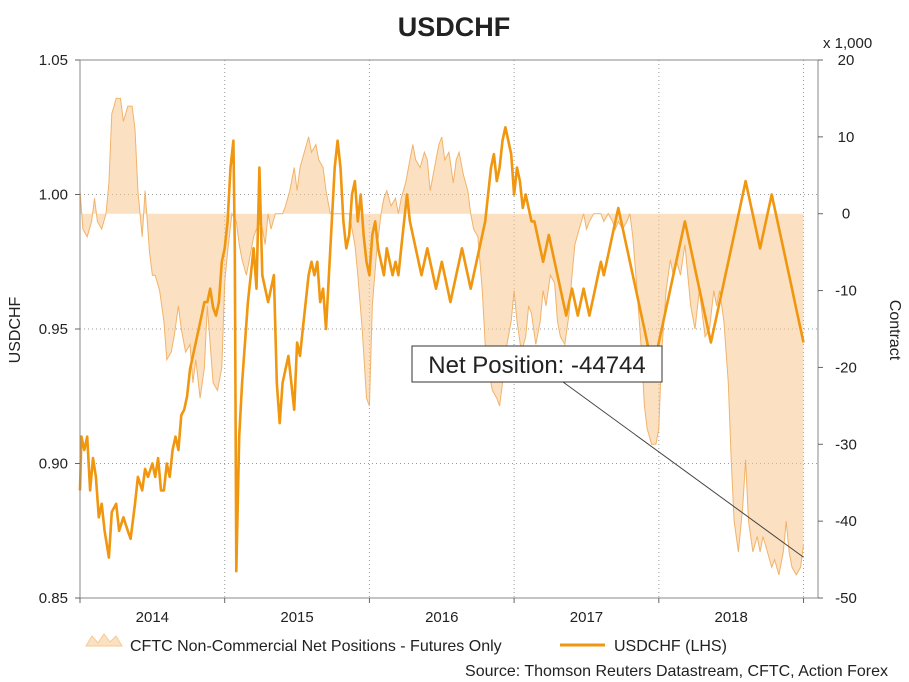 This screenshot has height=682, width=909. I want to click on left-tick-label-1: 0.90, so click(53, 464).